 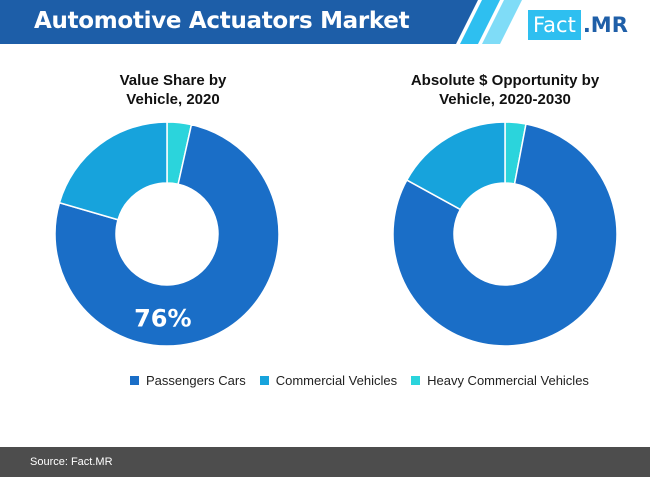 What do you see at coordinates (605, 25) in the screenshot?
I see `logo-mr-text: .MR` at bounding box center [605, 25].